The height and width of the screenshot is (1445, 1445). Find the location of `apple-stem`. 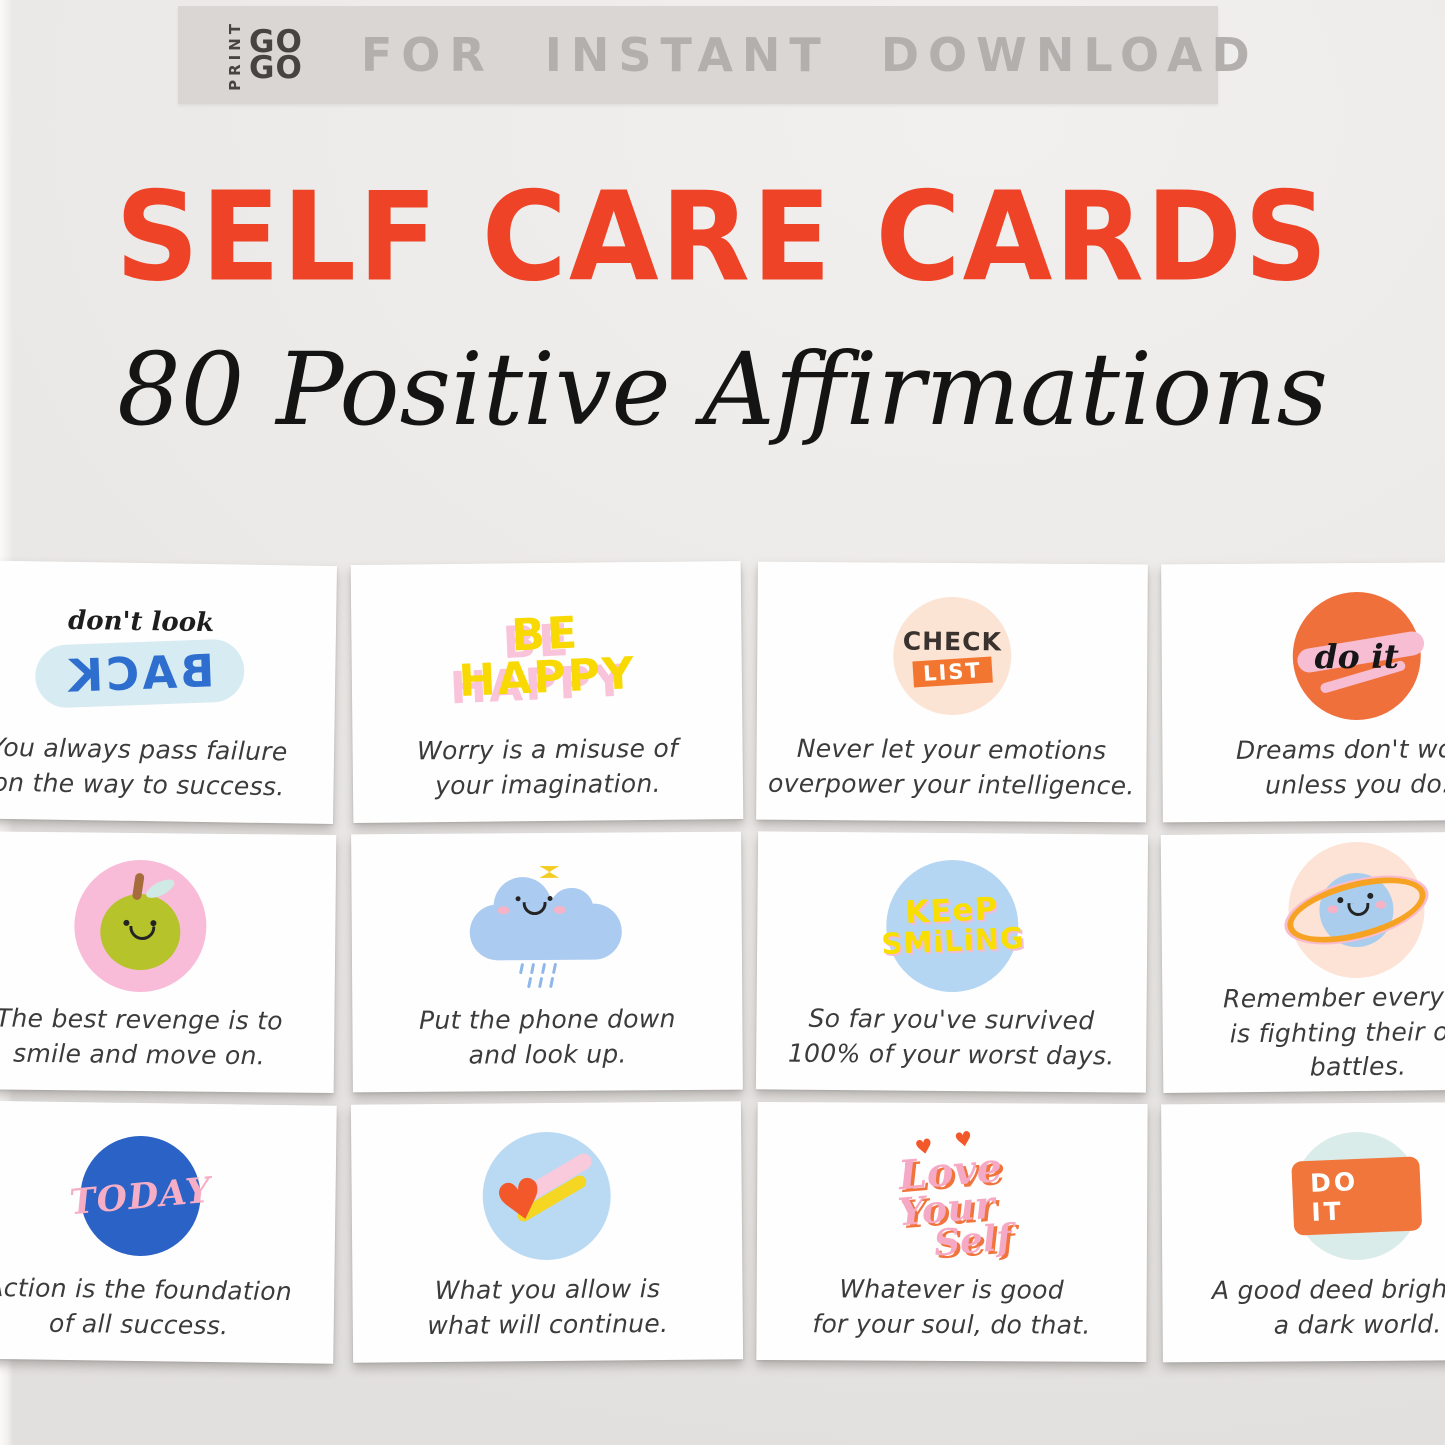

apple-stem is located at coordinates (138, 886).